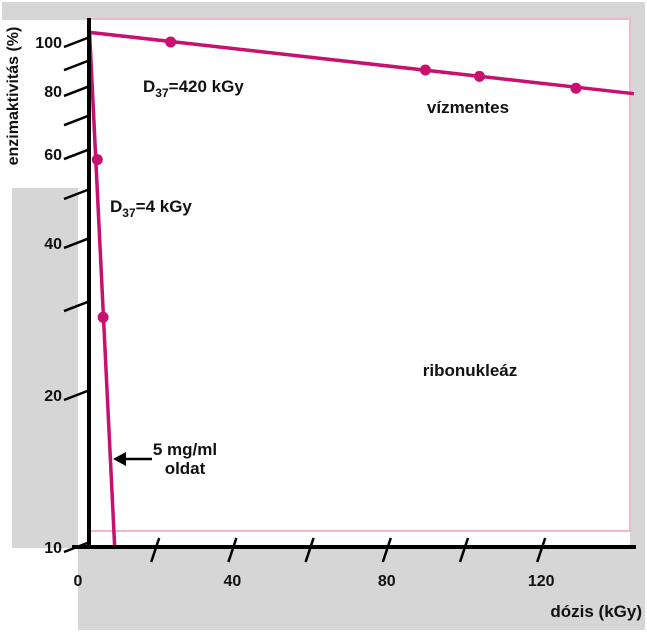  I want to click on y-tick-label-40: 40, so click(53, 244).